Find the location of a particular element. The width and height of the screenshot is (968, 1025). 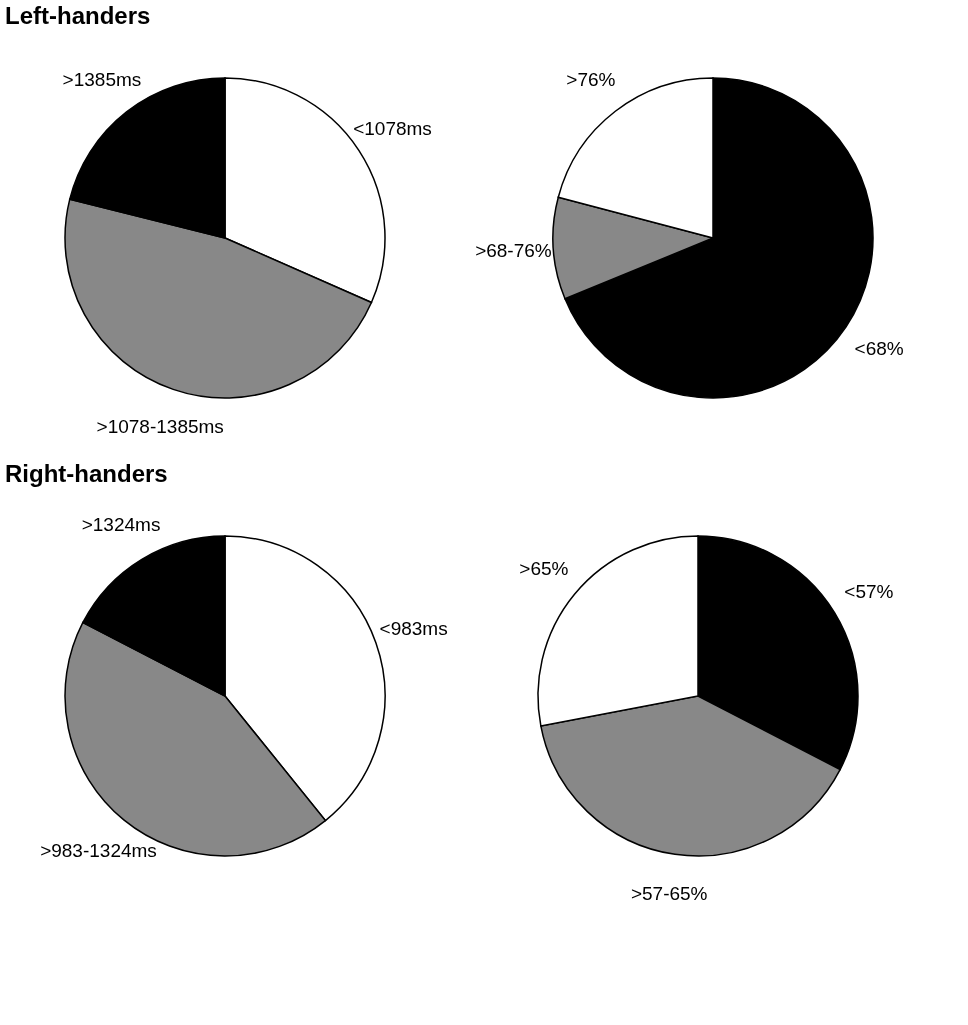

slice-label: >57-65% is located at coordinates (669, 893).